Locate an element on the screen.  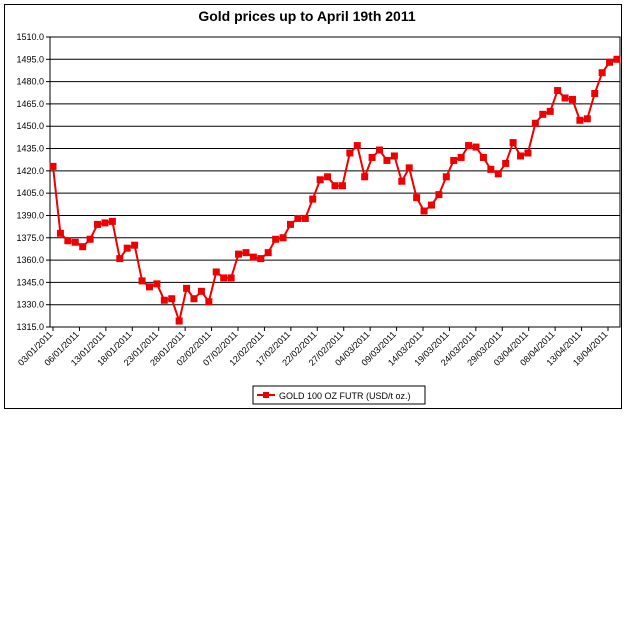
y-tick-label: 1405.0 is located at coordinates (30, 193).